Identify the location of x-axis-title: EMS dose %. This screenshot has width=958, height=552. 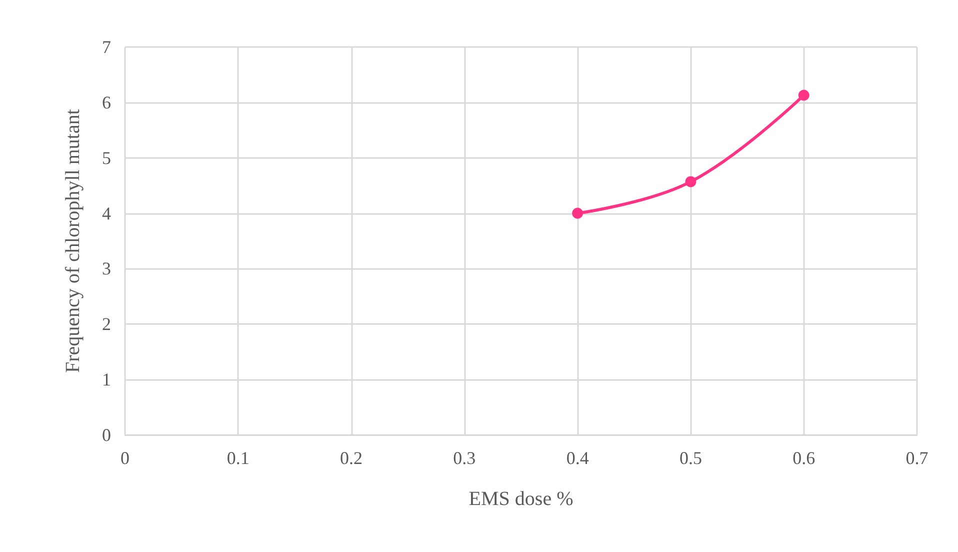
(521, 499).